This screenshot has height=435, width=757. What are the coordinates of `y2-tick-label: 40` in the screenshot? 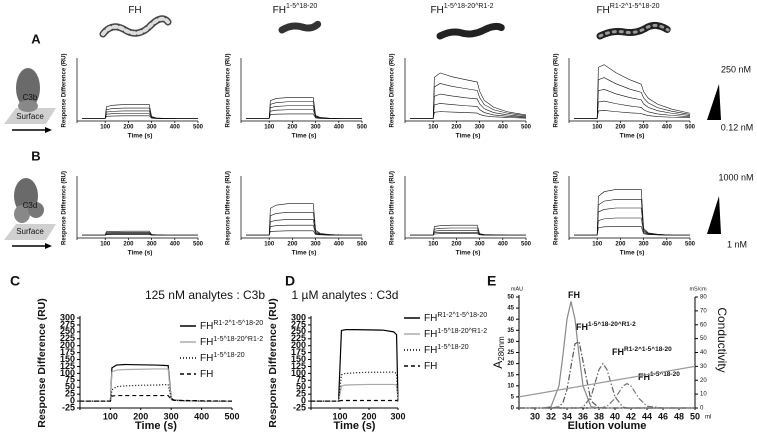 It's located at (703, 353).